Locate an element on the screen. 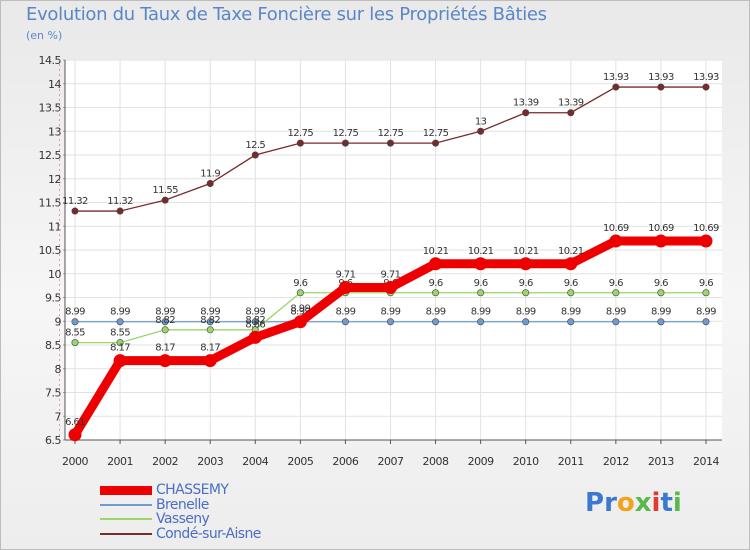  x-tick-label: 2008 is located at coordinates (436, 461).